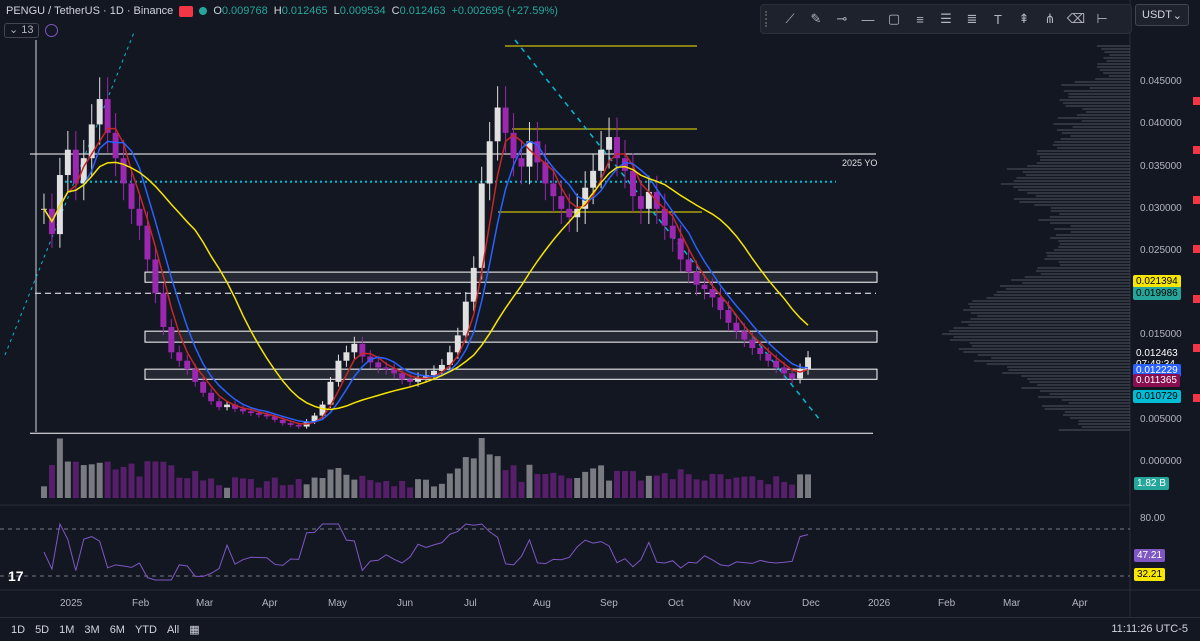  I want to click on remove-drawings-icon: ⌫, so click(1076, 19).